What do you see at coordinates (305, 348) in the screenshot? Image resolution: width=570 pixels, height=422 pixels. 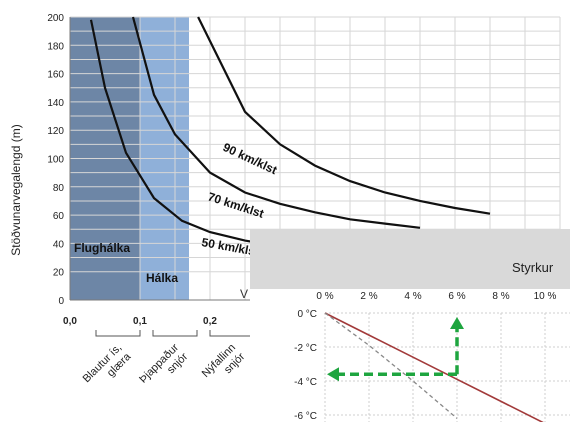 I see `inset-y-tick-label: -2 °C` at bounding box center [305, 348].